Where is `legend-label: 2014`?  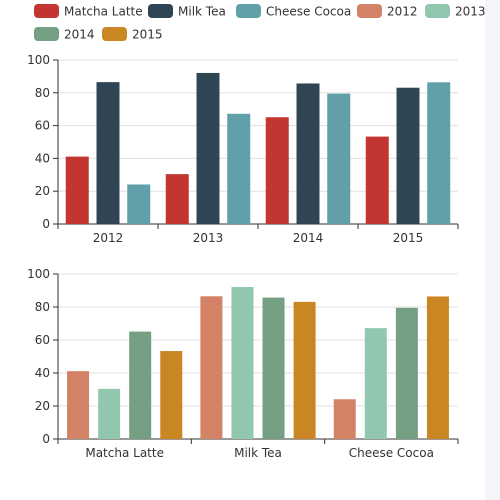
legend-label: 2014 is located at coordinates (79, 35).